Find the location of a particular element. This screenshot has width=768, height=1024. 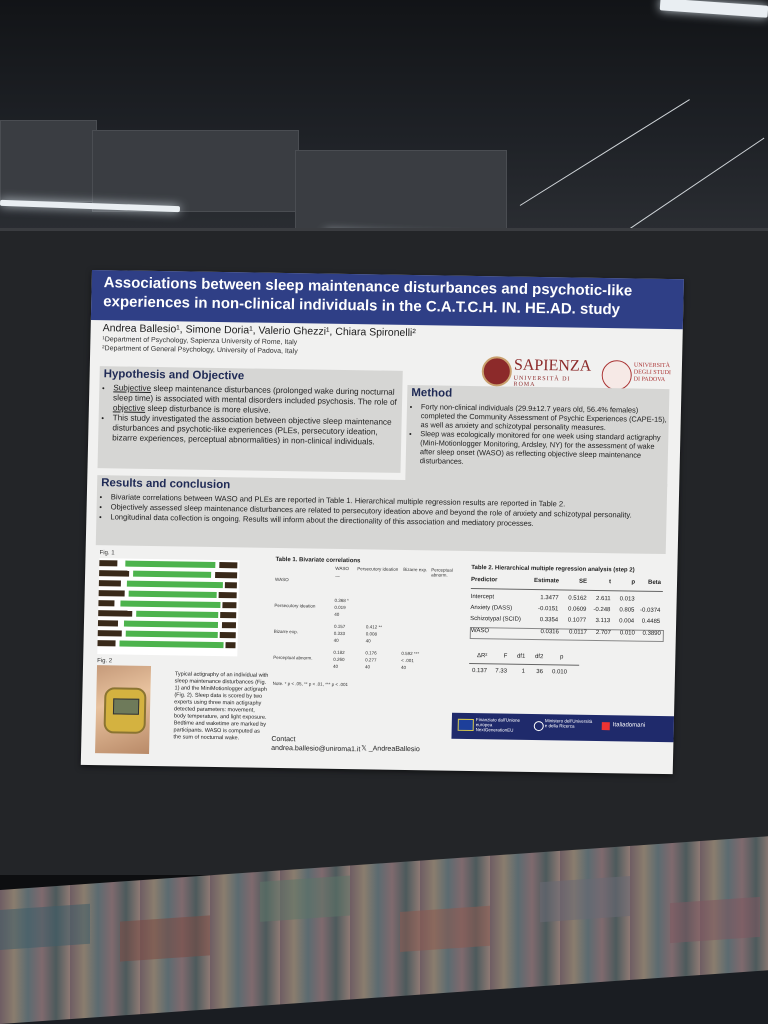

table1-cell: 0.176 is located at coordinates (371, 653).